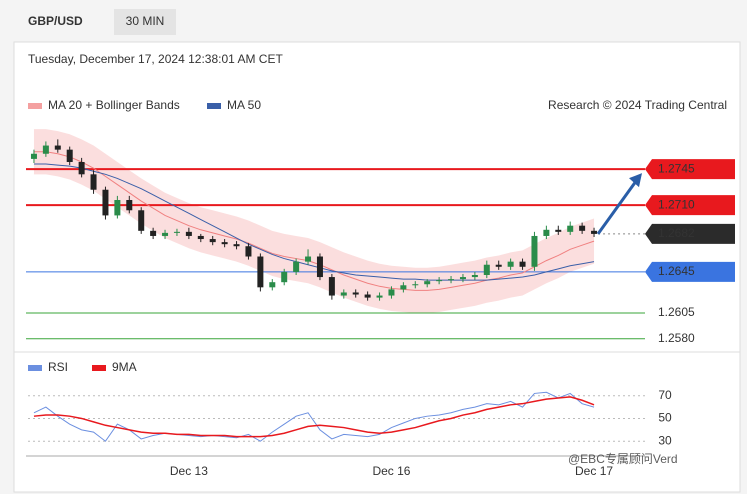  What do you see at coordinates (58, 367) in the screenshot?
I see `legend-label: RSI` at bounding box center [58, 367].